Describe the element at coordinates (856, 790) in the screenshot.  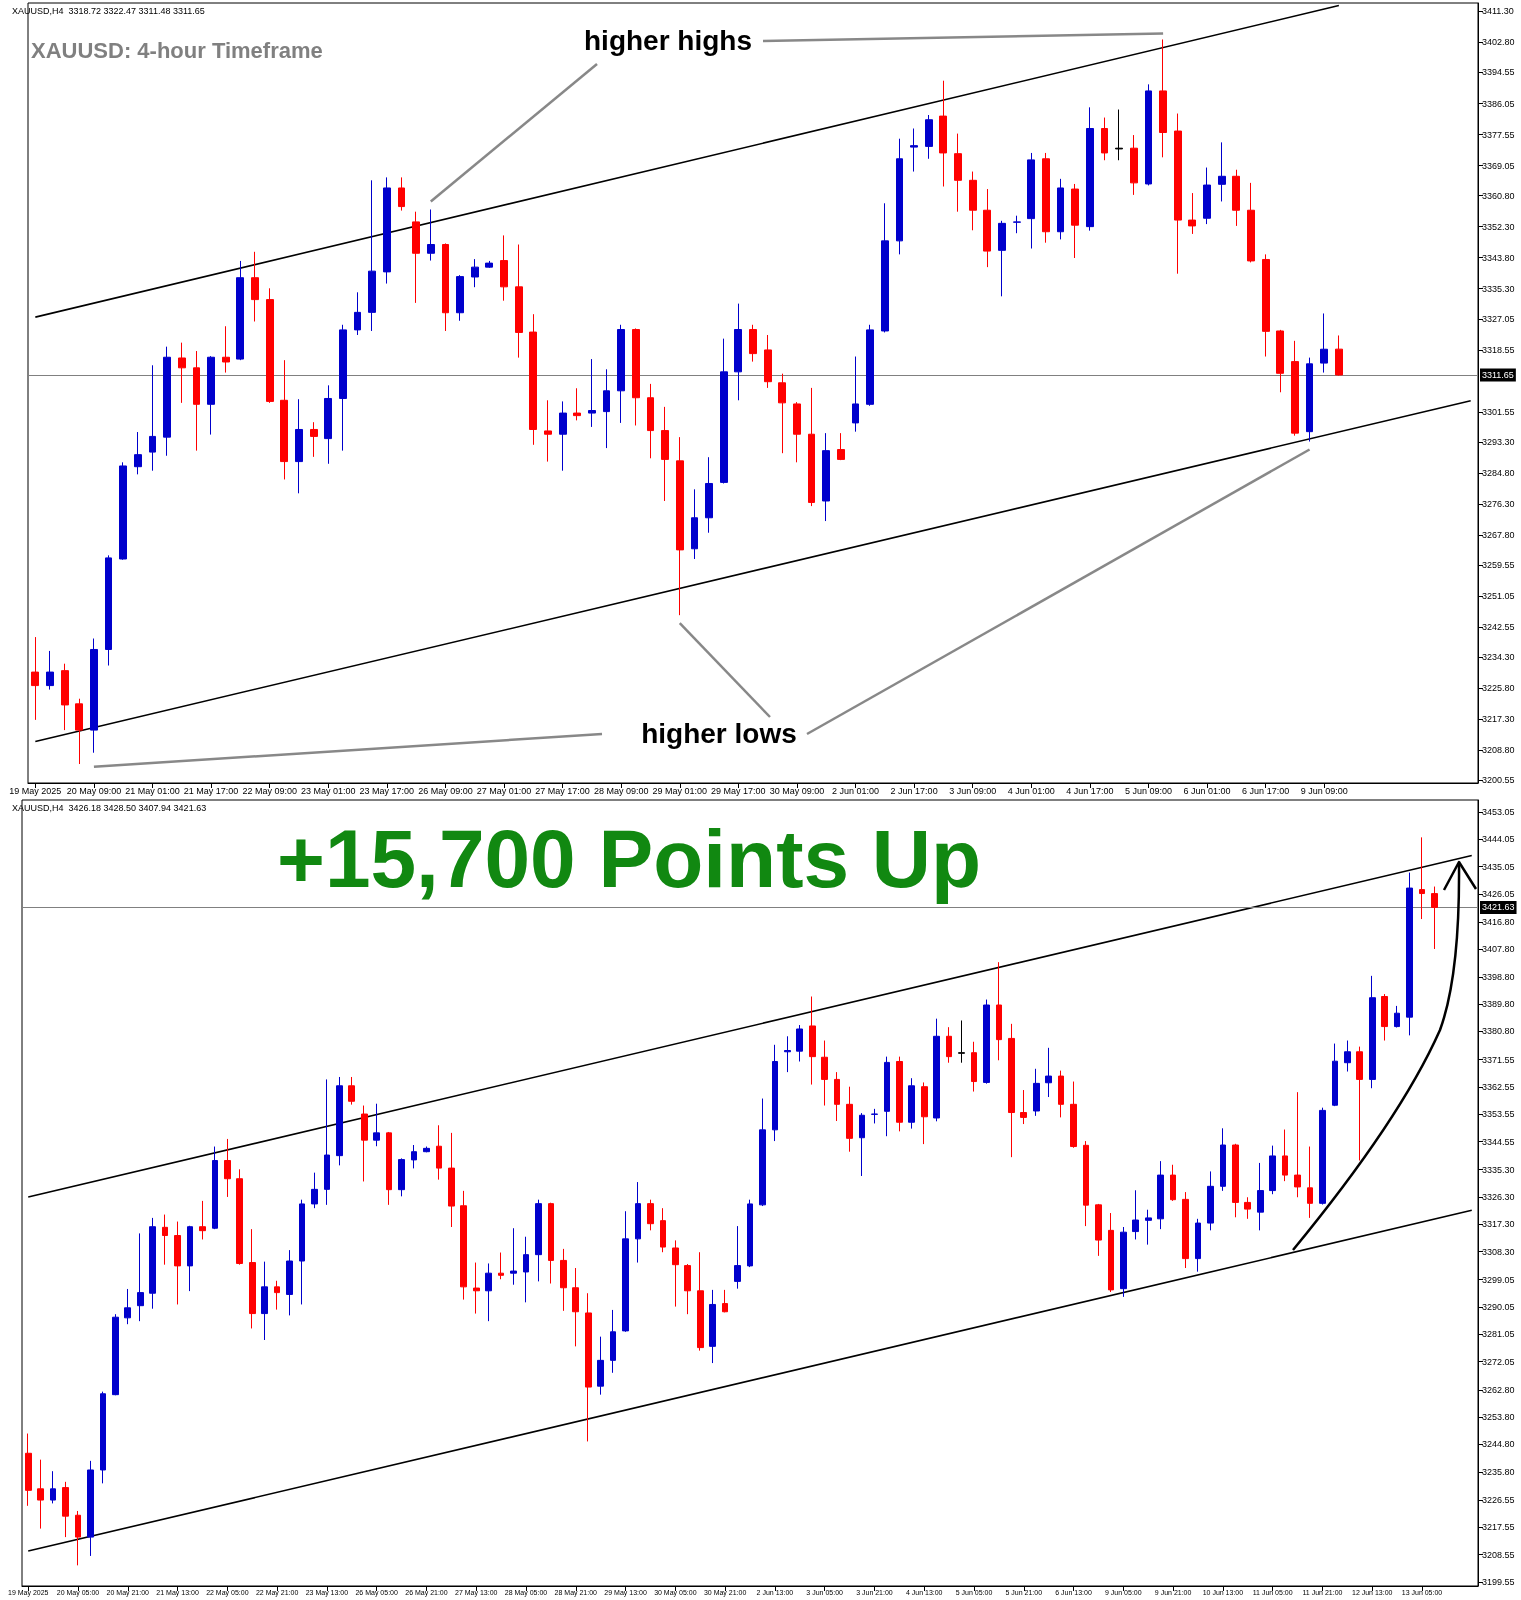
I see `x-tick-label: 2 Jun 01:00` at that location.